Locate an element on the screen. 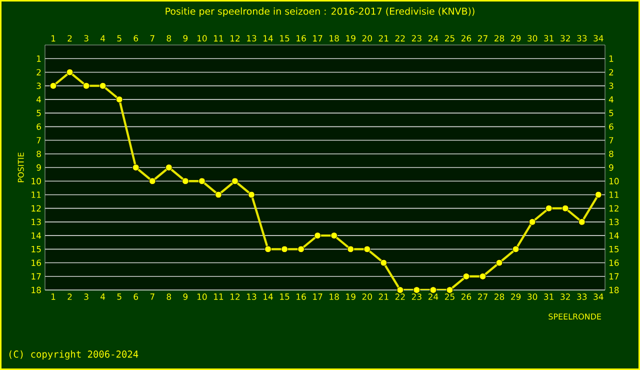 This screenshot has width=640, height=370. x-tick-label: 34 is located at coordinates (599, 38).